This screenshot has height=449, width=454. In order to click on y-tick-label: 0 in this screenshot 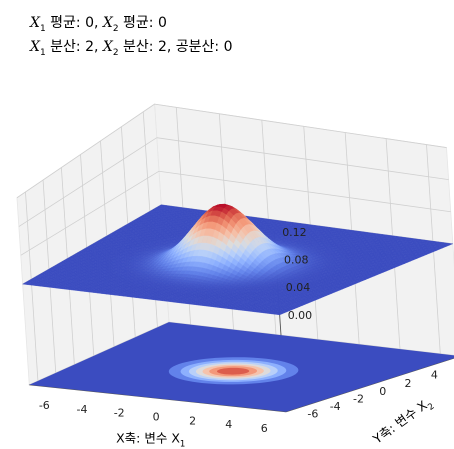, I will do `click(382, 391)`.